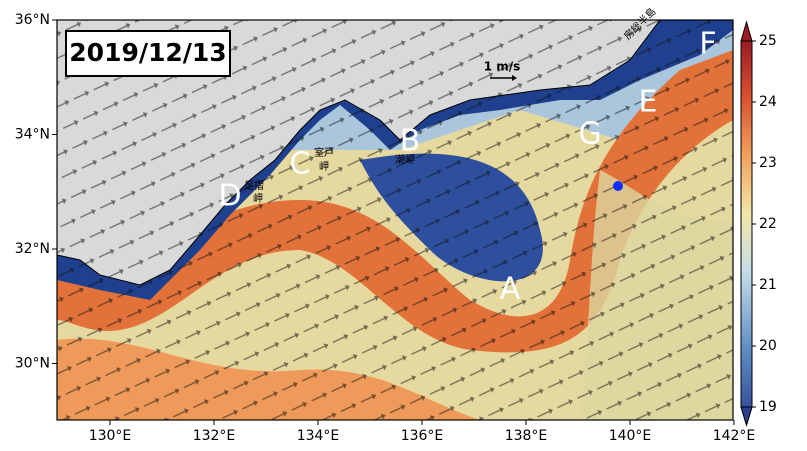 This screenshot has width=807, height=451. I want to click on region-label: E, so click(648, 102).